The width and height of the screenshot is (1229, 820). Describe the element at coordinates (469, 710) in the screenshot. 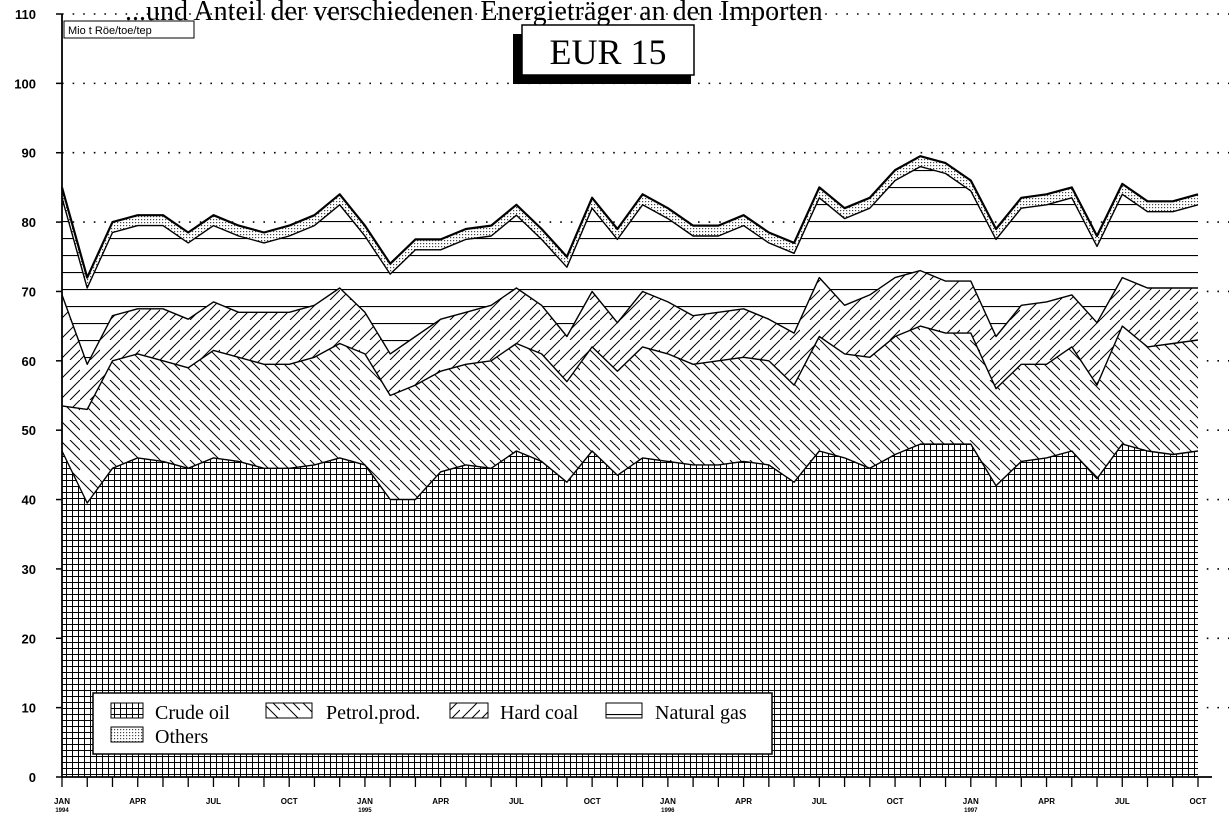

I see `legend-swatch-hard-coal` at that location.